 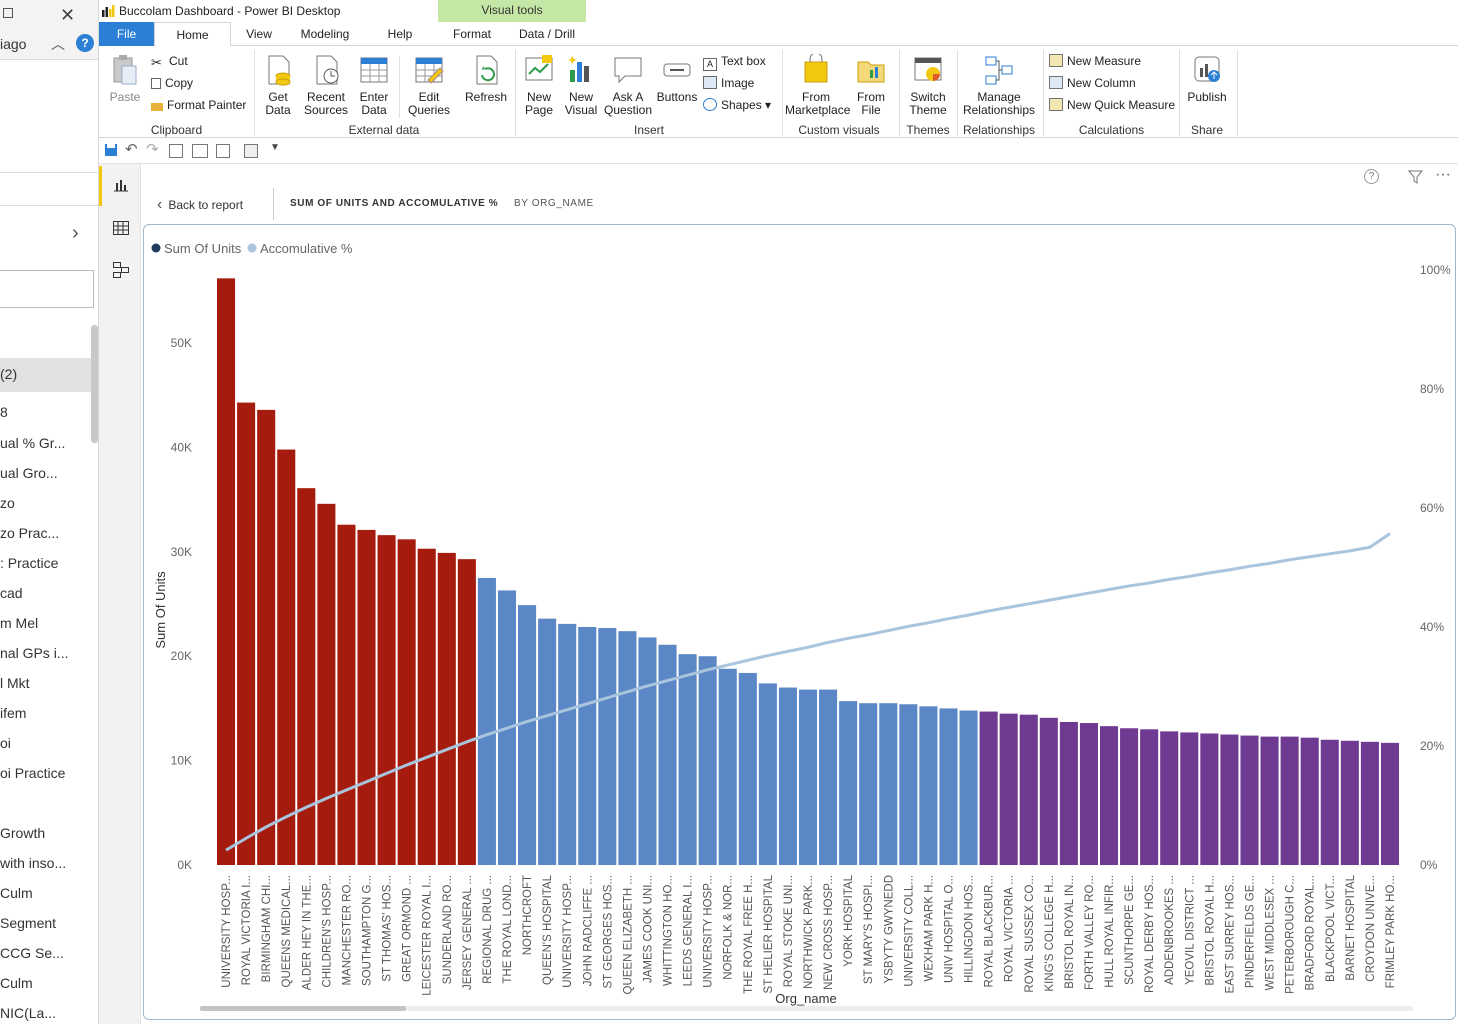 What do you see at coordinates (677, 79) in the screenshot?
I see `buttons-button: Buttons` at bounding box center [677, 79].